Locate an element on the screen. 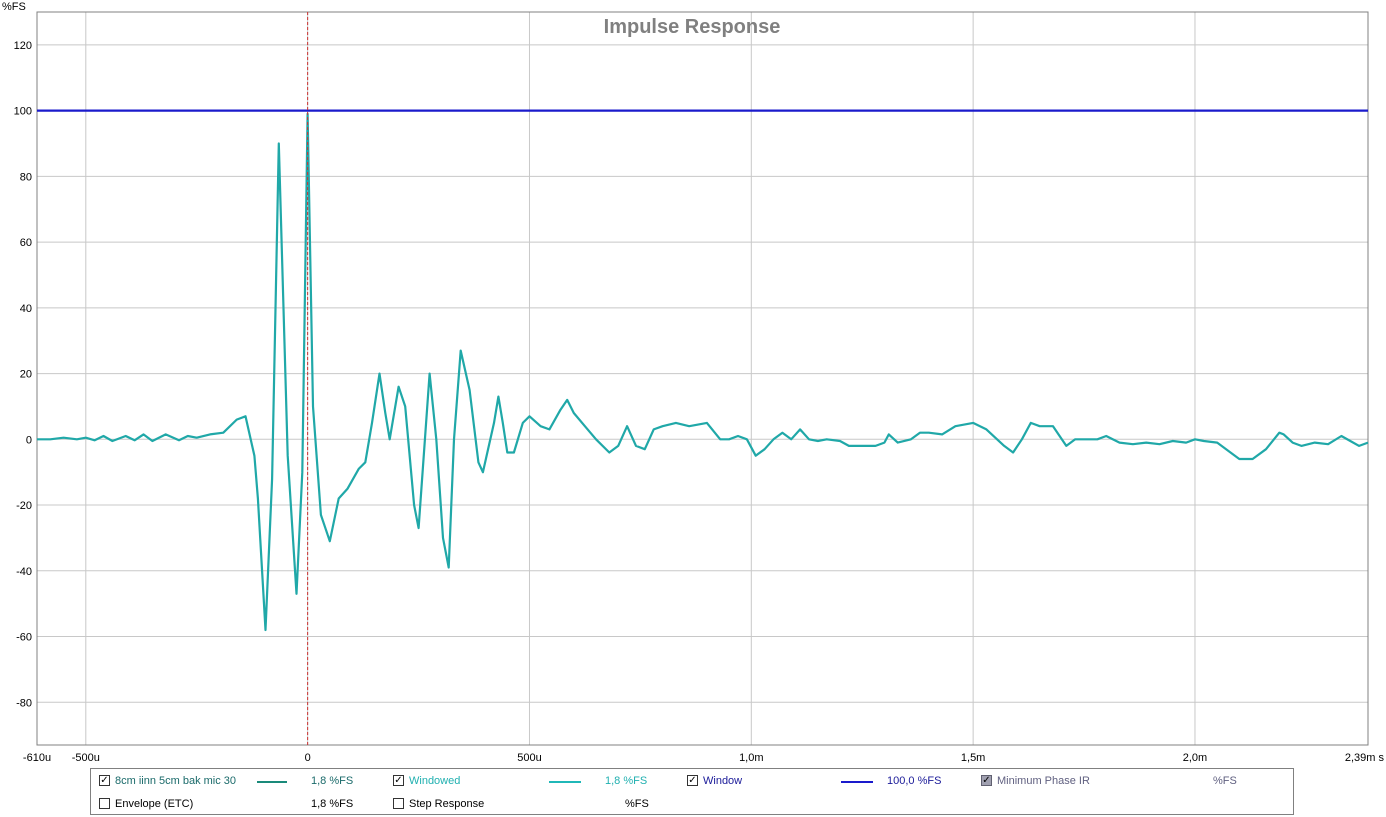  legend-value-window: 100,0 %FS is located at coordinates (914, 781).